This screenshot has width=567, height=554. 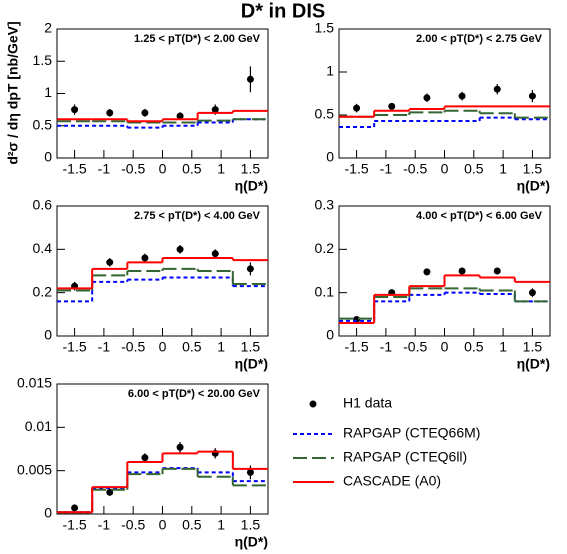 I want to click on panel-label: 2.00 < pT(D*) < 2.75 GeV, so click(x=479, y=39).